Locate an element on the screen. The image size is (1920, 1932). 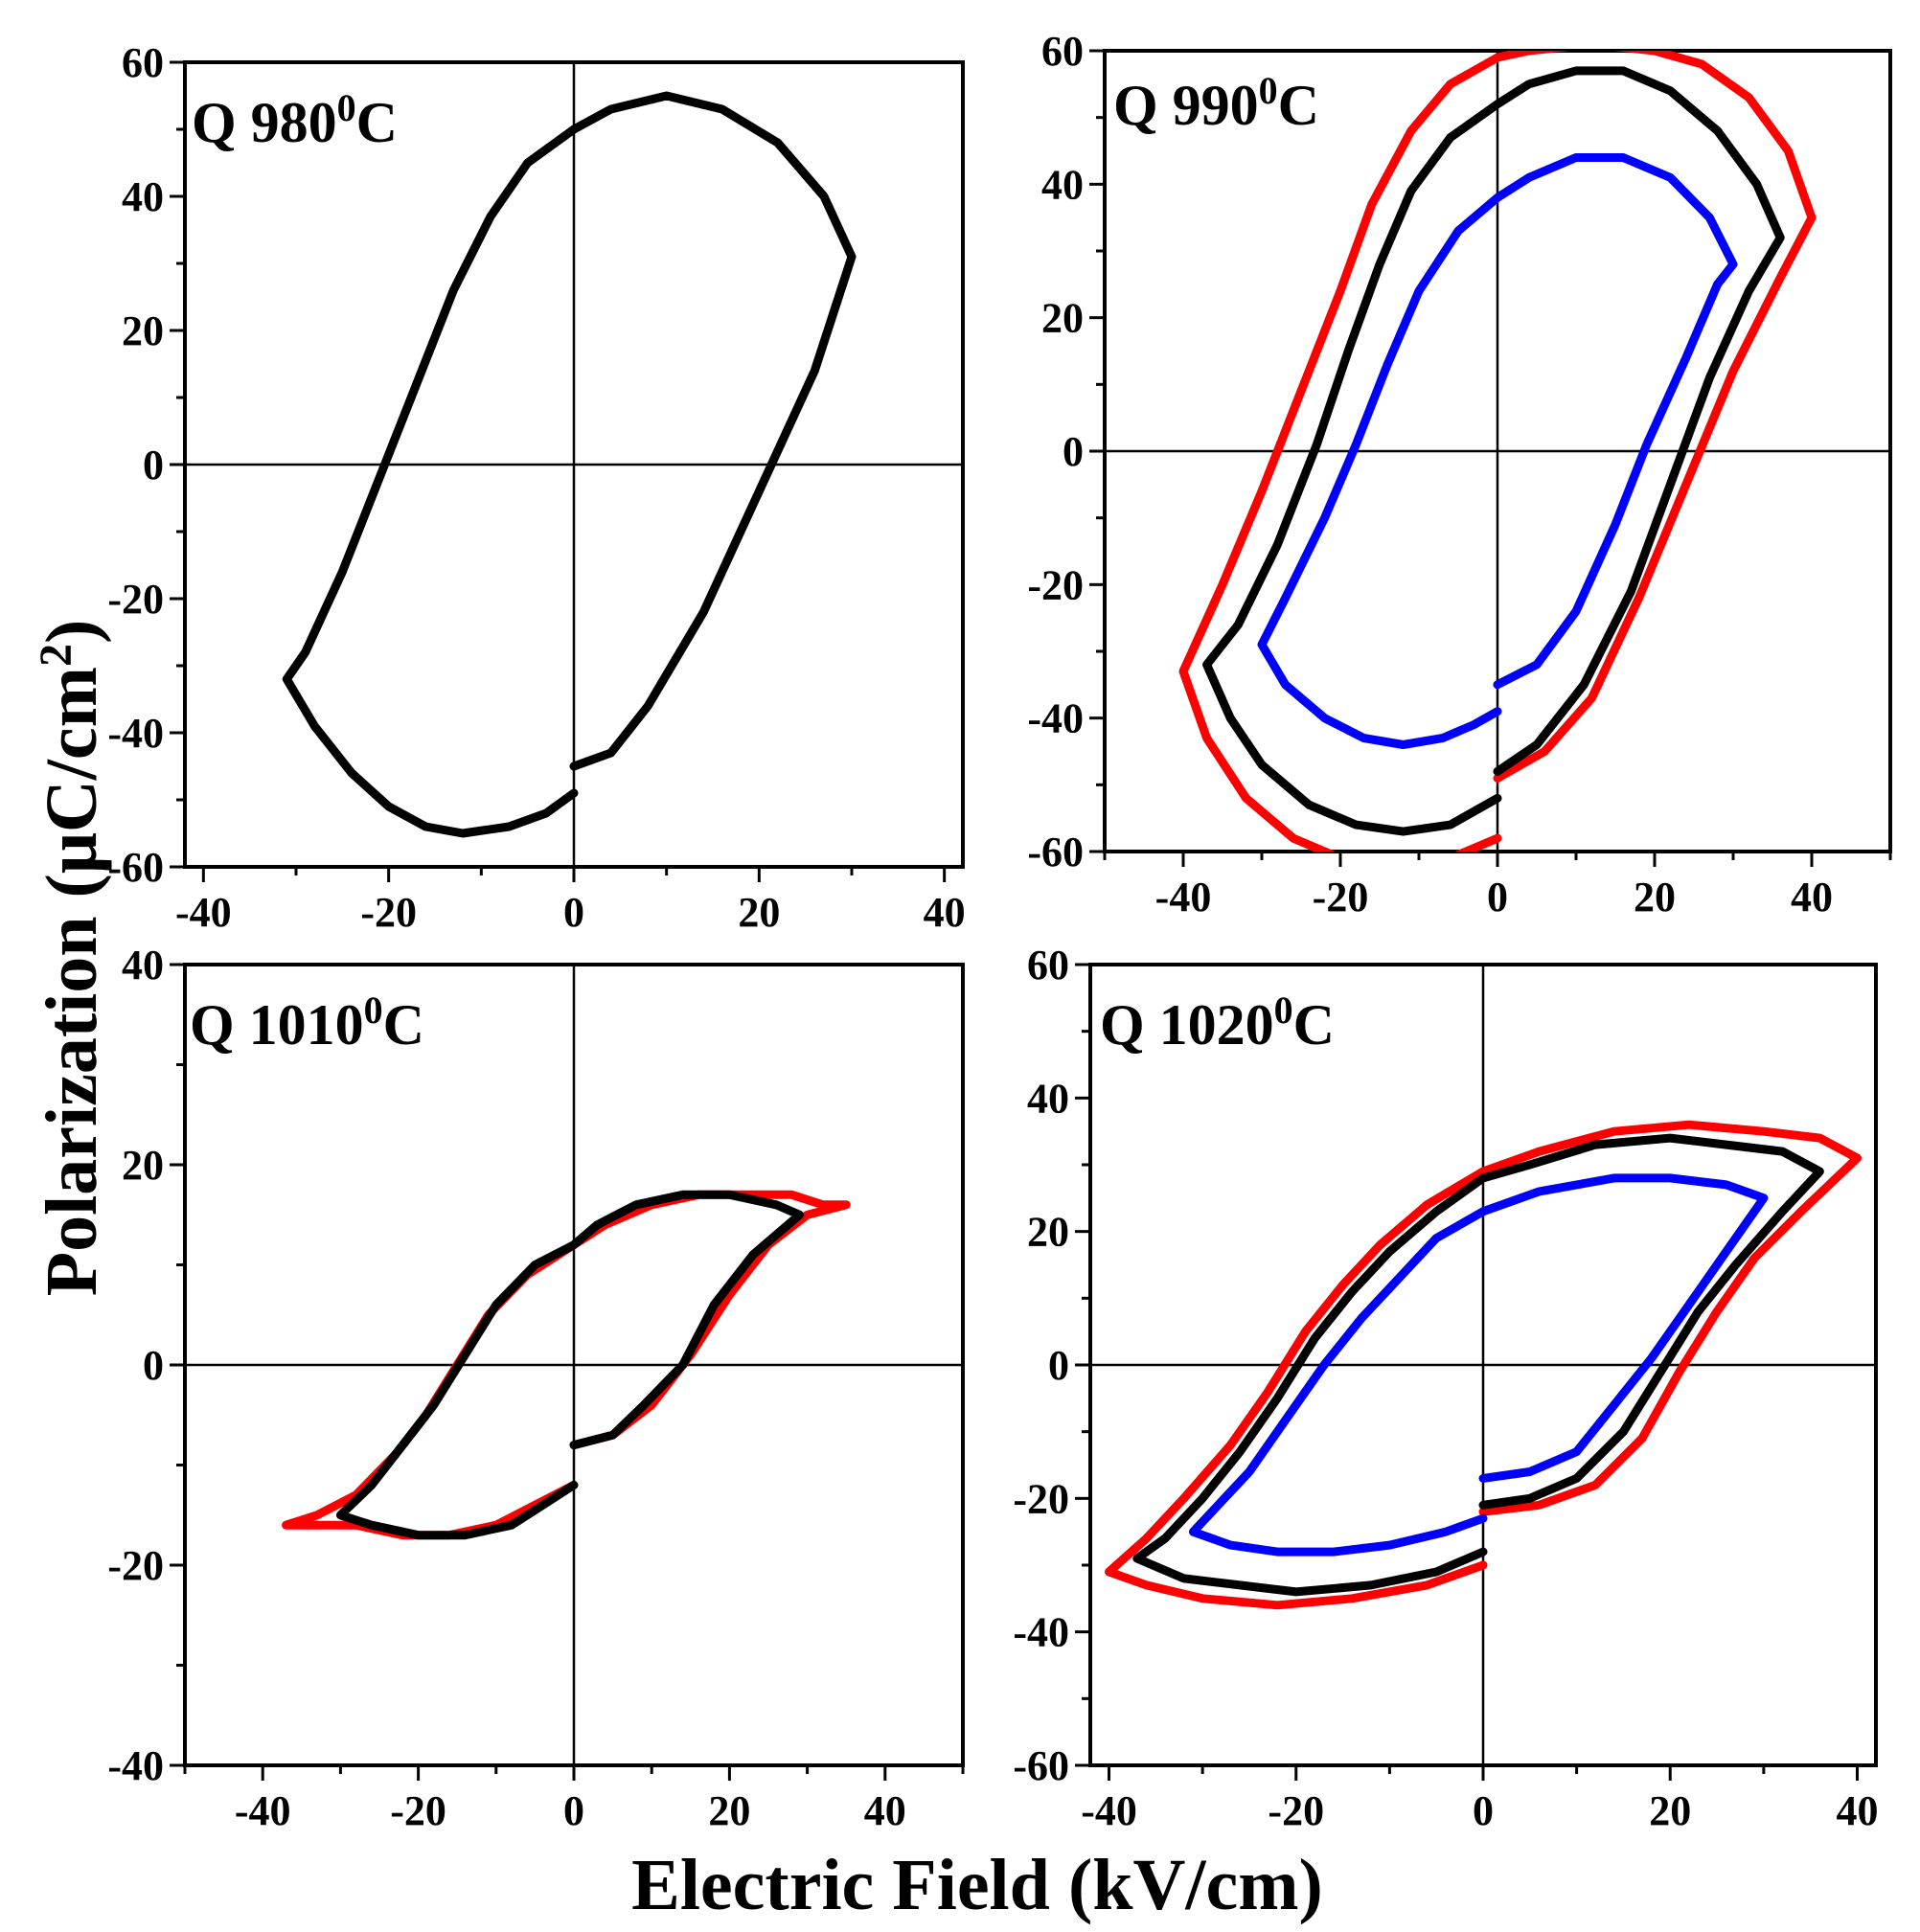
panel-title: Q 10200C is located at coordinates (1217, 1023).